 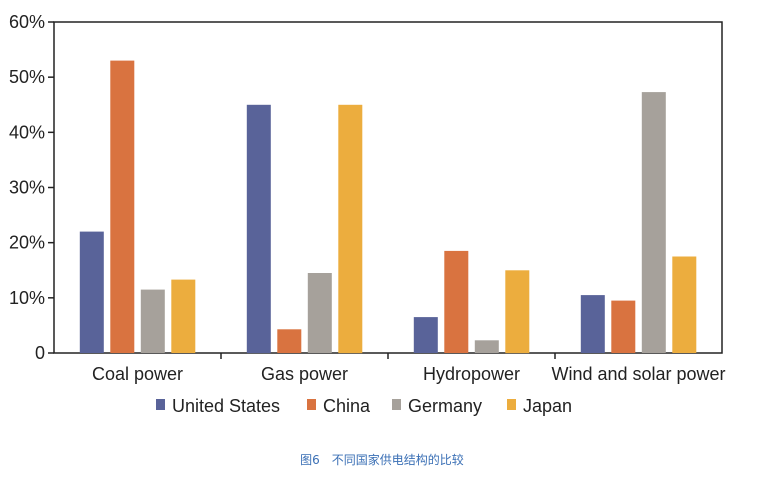 What do you see at coordinates (27, 298) in the screenshot?
I see `y-tick-label: 10%` at bounding box center [27, 298].